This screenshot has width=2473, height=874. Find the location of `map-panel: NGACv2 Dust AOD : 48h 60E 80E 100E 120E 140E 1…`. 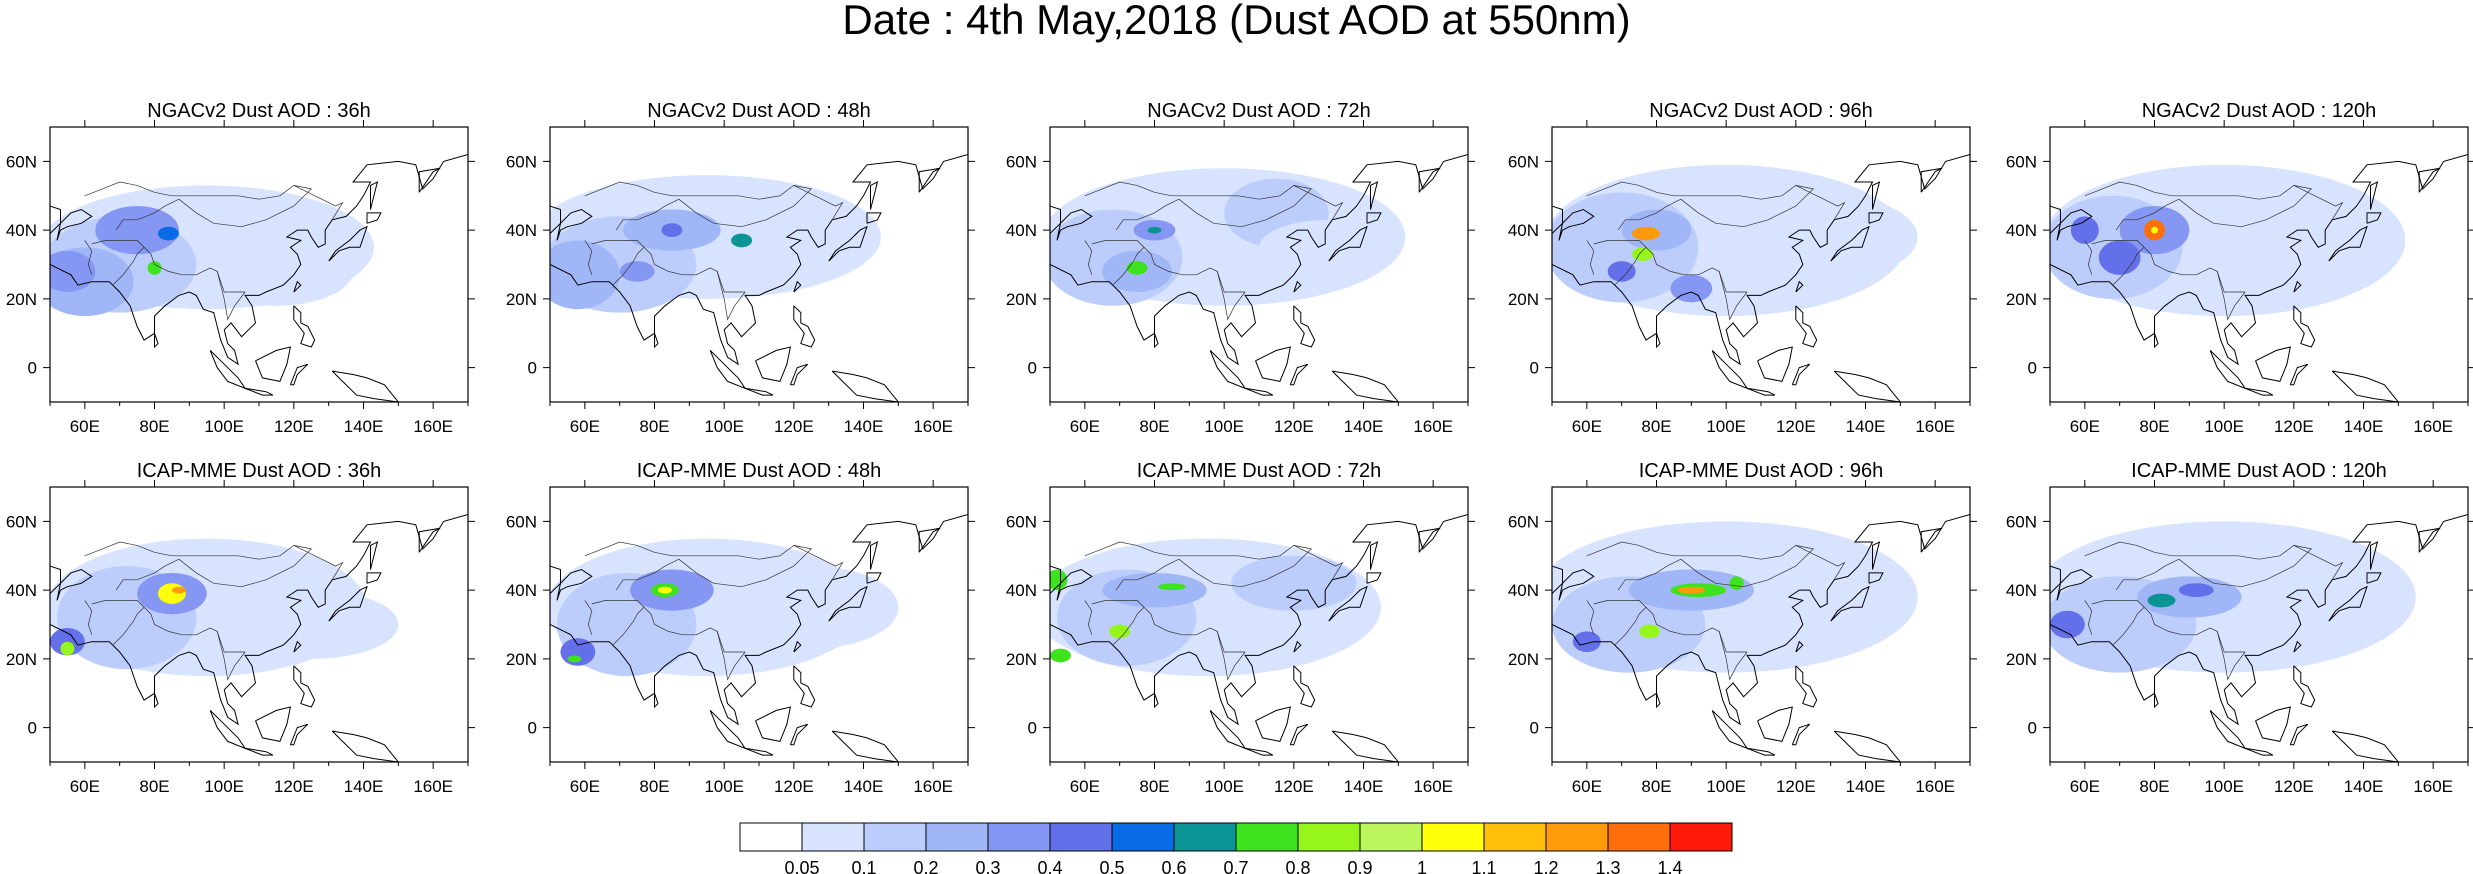

map-panel: NGACv2 Dust AOD : 48h 60E 80E 100E 120E 140E 1… is located at coordinates (740, 268).